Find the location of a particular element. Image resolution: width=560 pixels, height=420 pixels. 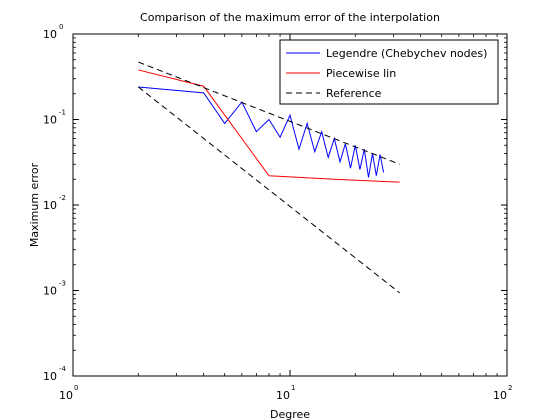

y-tick-label-exponent: 0 is located at coordinates (61, 27).